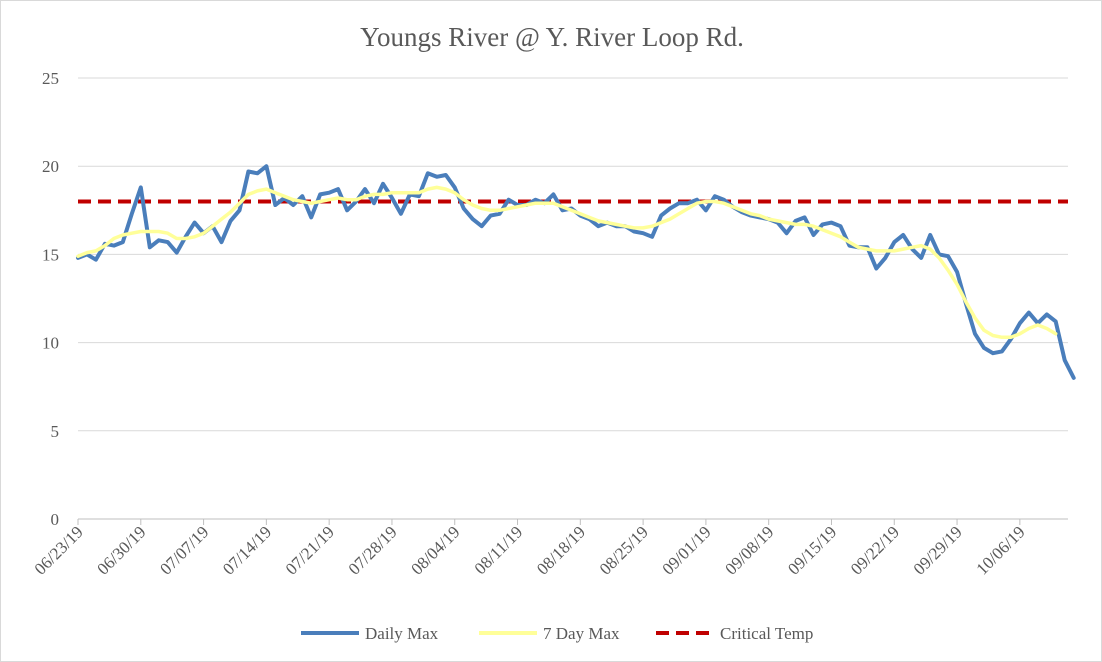 The width and height of the screenshot is (1102, 662). Describe the element at coordinates (552, 37) in the screenshot. I see `chart-title: Youngs River @ Y. River Loop Rd.` at that location.